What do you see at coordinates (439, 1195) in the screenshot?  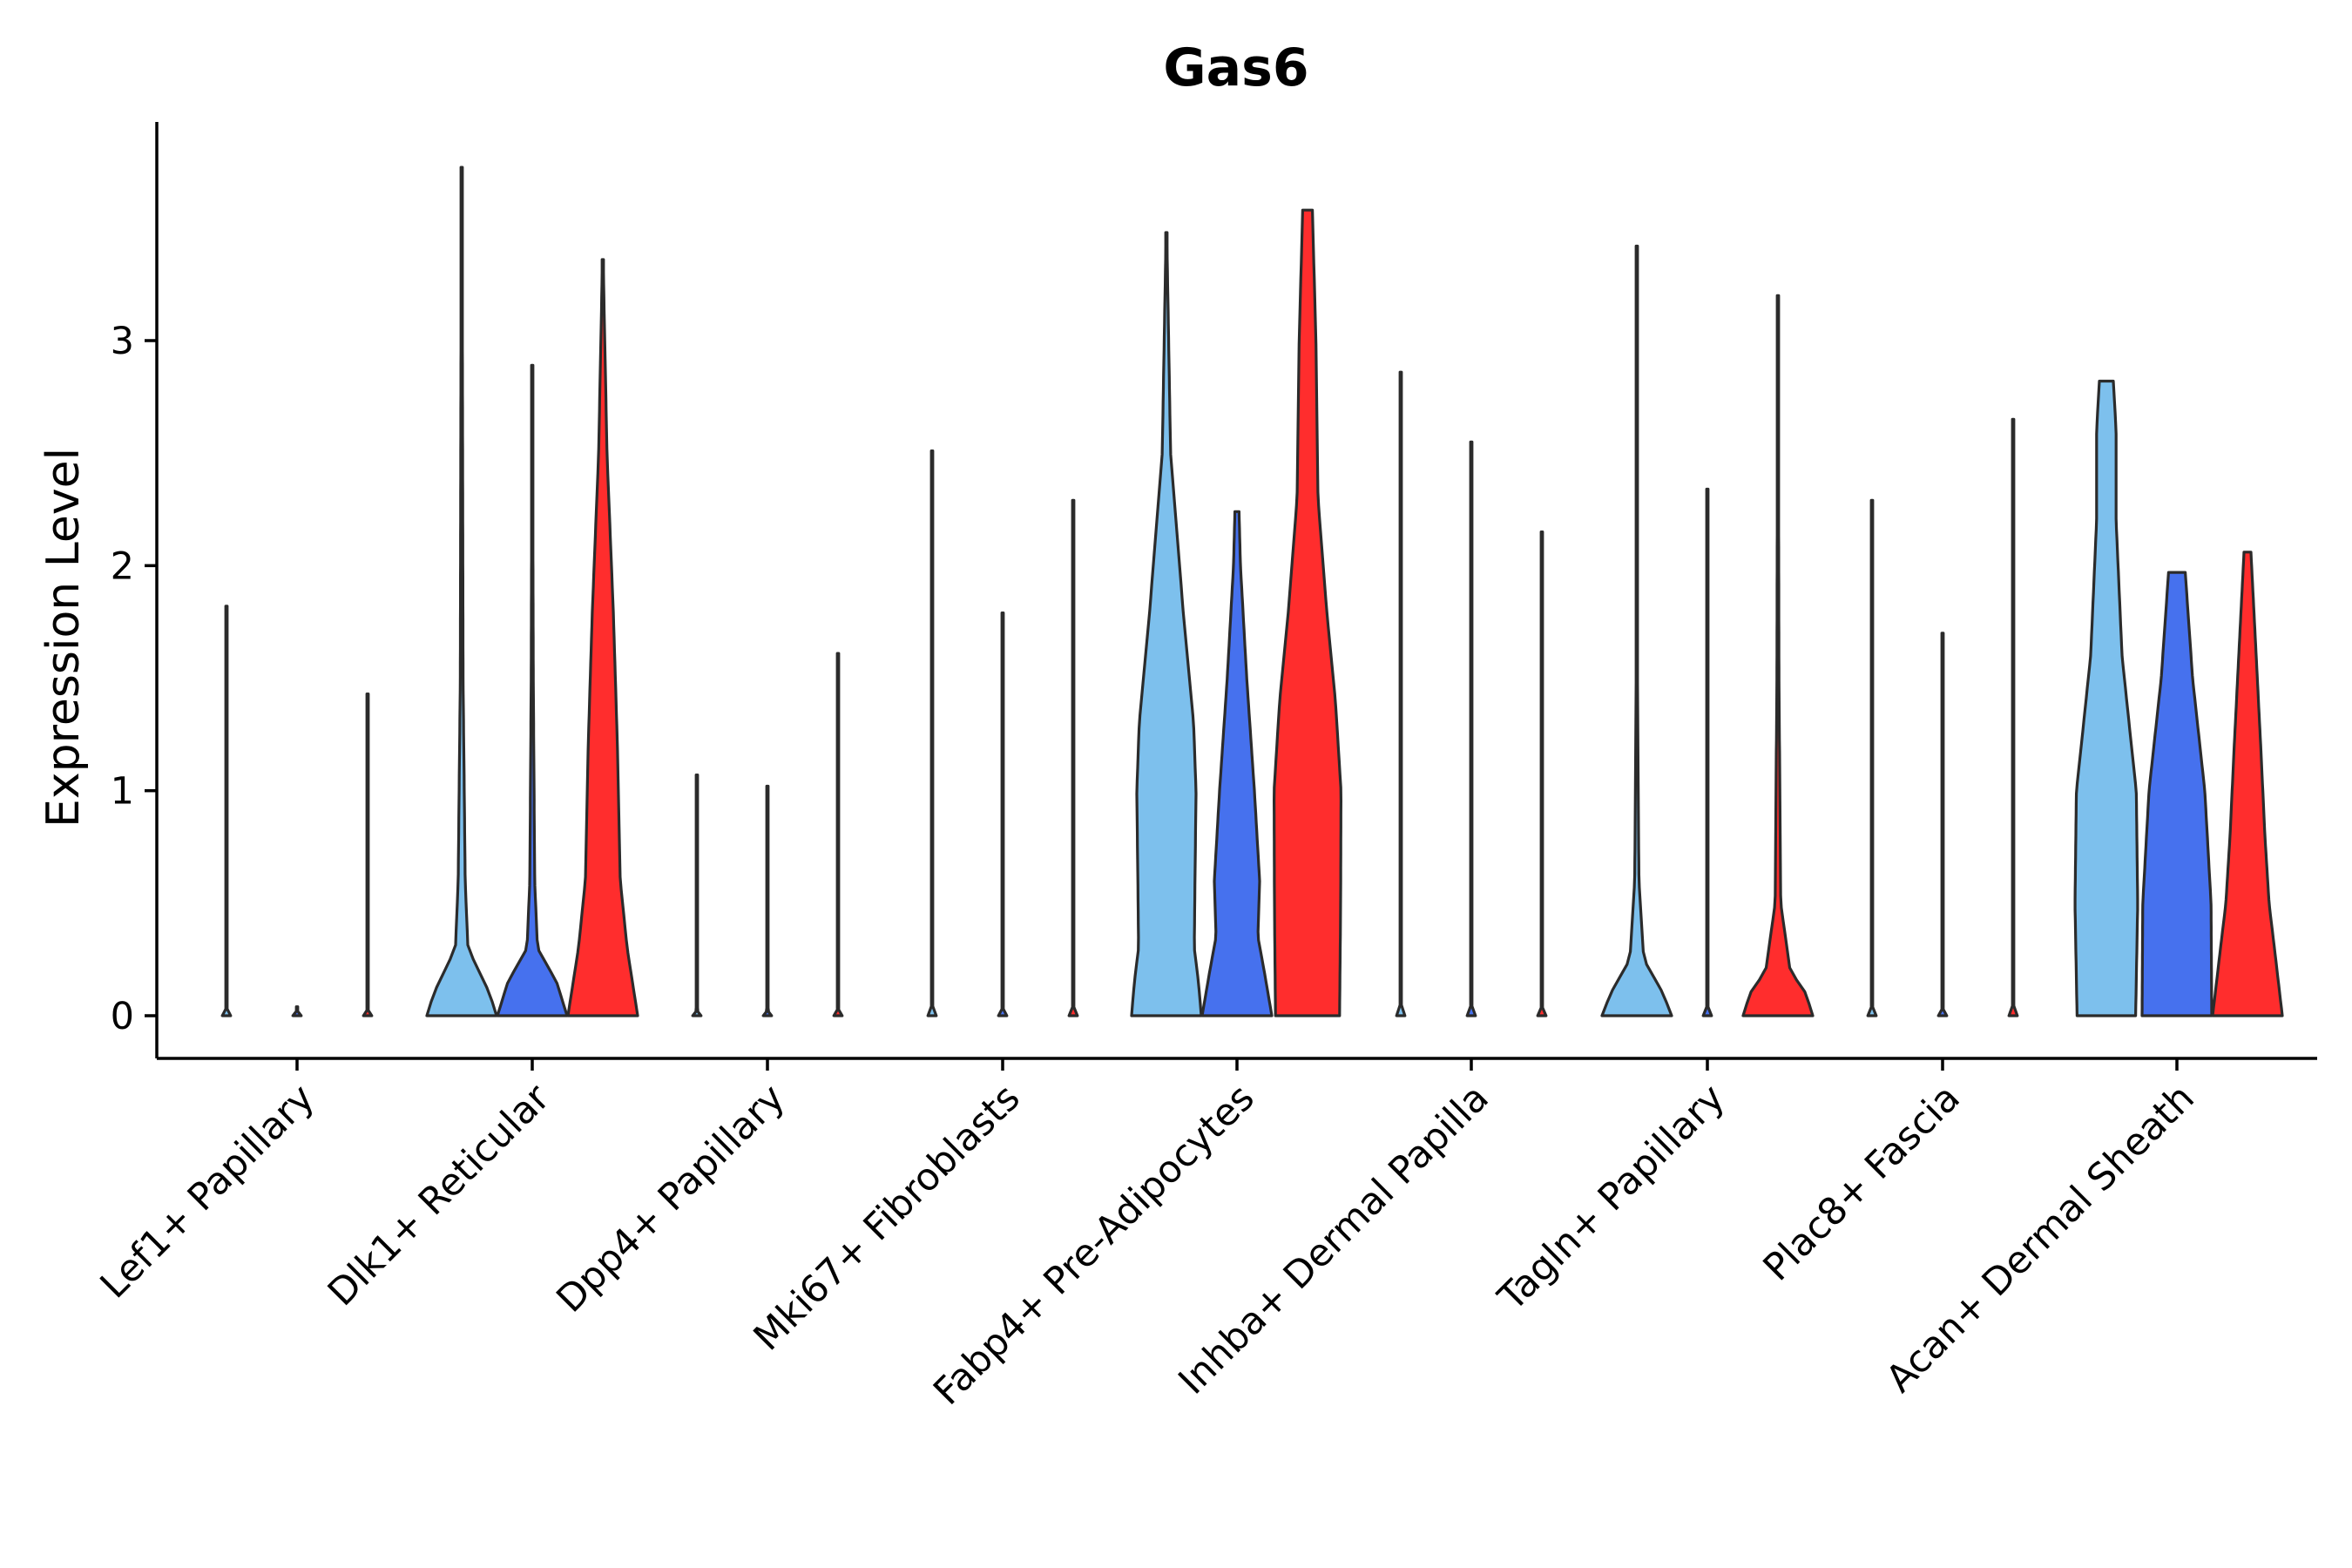 I see `x-tick-label: Dlk1+ Reticular` at bounding box center [439, 1195].